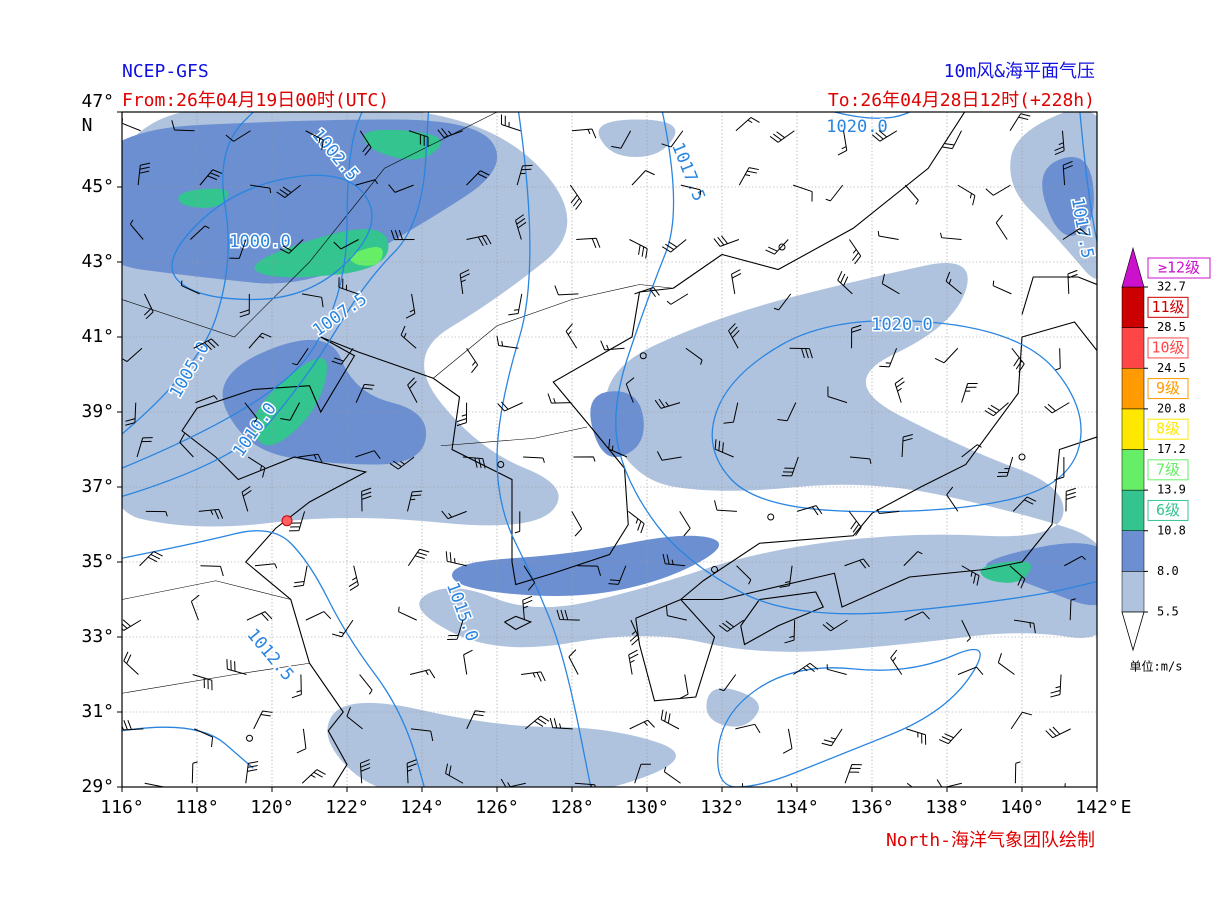  I want to click on colorbar-bottom, so click(1133, 631).